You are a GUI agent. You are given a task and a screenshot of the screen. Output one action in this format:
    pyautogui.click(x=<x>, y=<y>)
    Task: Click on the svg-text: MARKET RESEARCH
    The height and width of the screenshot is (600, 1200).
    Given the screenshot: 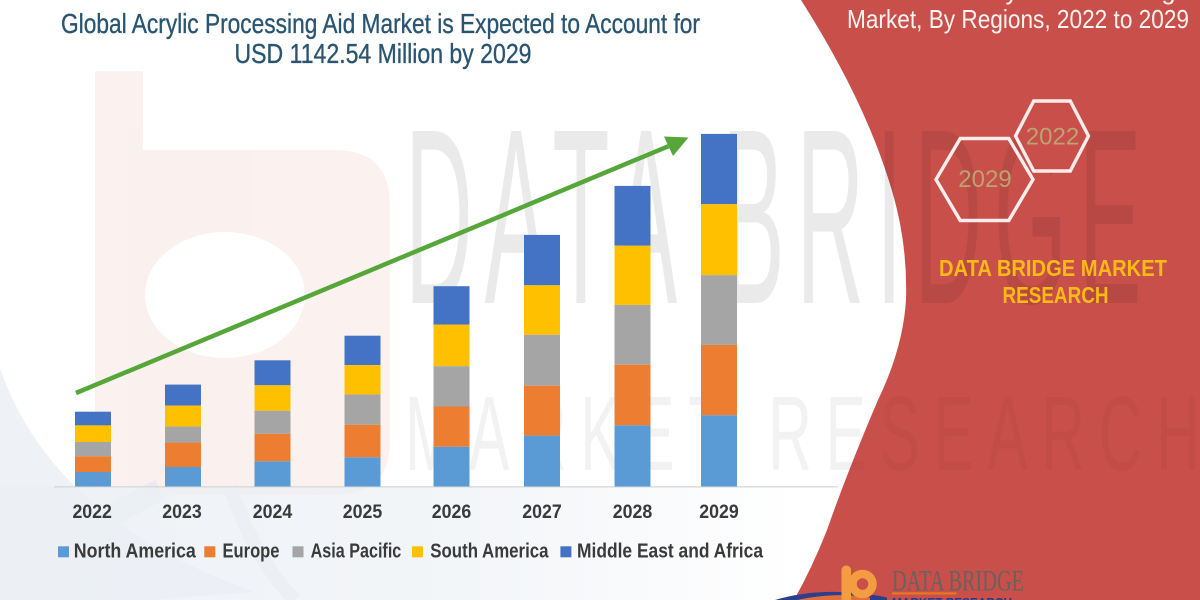 What is the action you would take?
    pyautogui.click(x=952, y=597)
    